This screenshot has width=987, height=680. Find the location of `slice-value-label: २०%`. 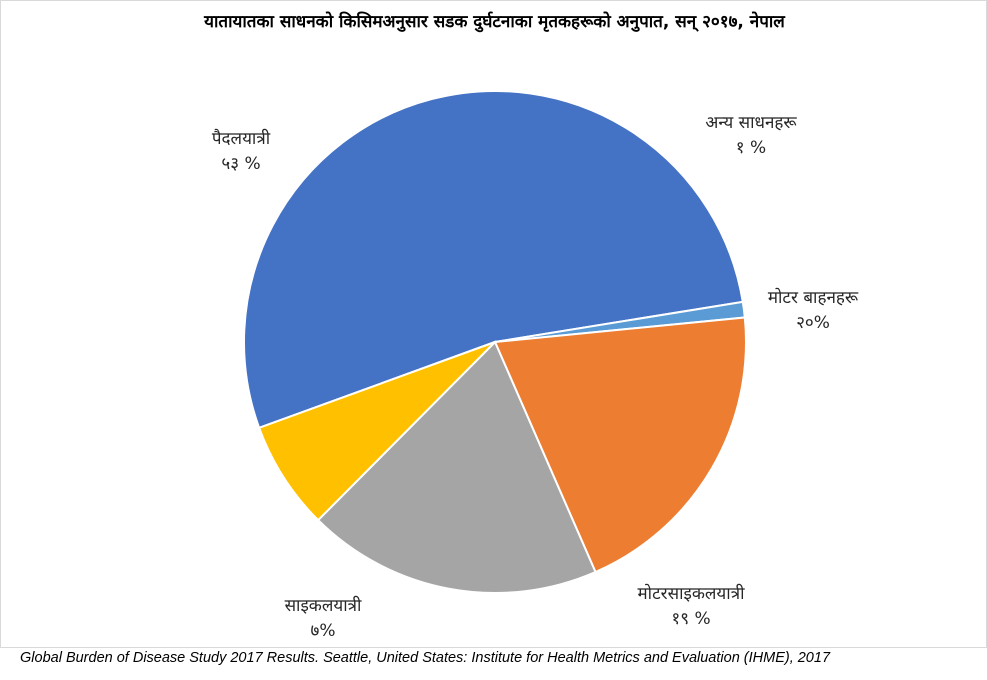

slice-value-label: २०% is located at coordinates (813, 323).